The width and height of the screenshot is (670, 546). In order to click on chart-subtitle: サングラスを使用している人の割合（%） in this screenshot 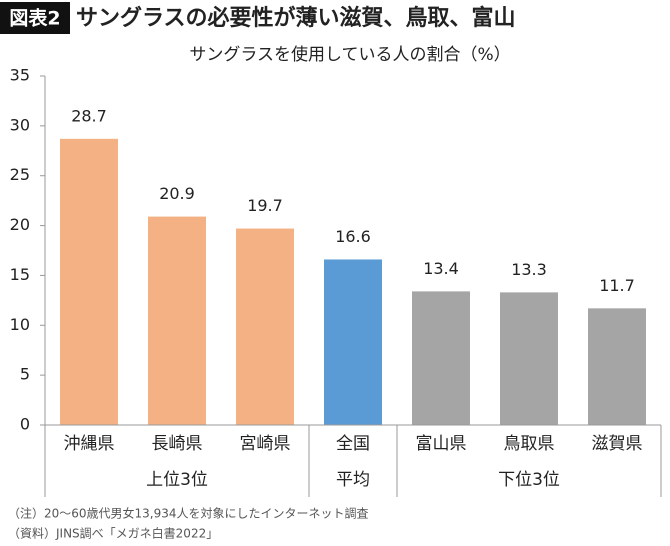, I will do `click(349, 54)`.